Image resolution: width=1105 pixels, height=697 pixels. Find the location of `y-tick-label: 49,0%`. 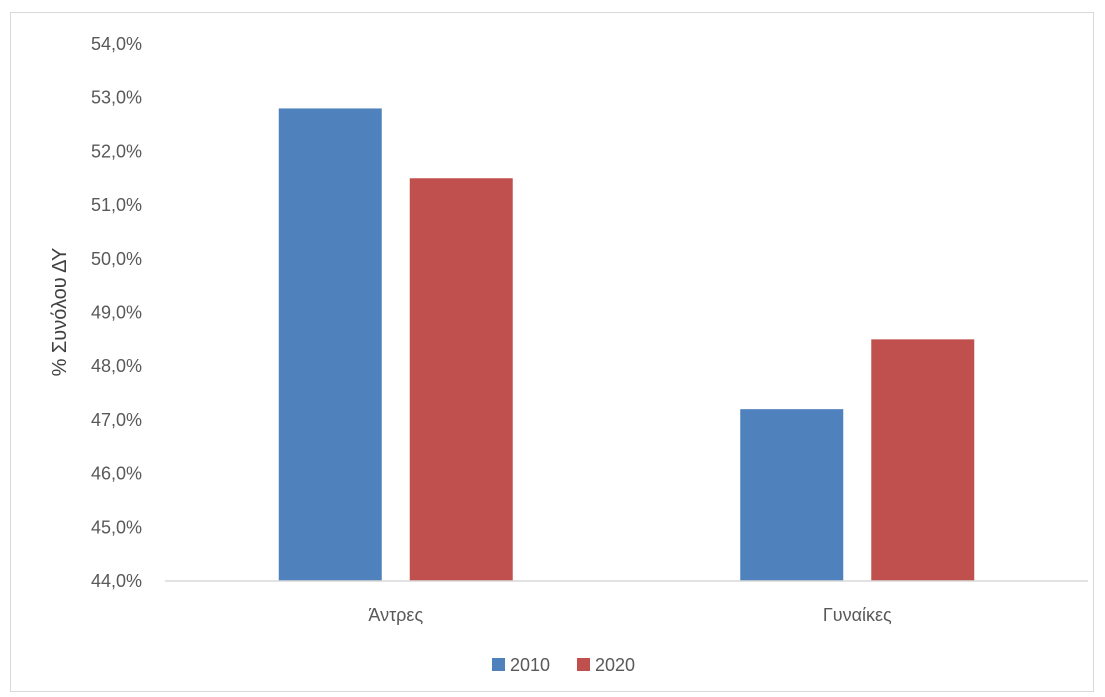

y-tick-label: 49,0% is located at coordinates (116, 313).